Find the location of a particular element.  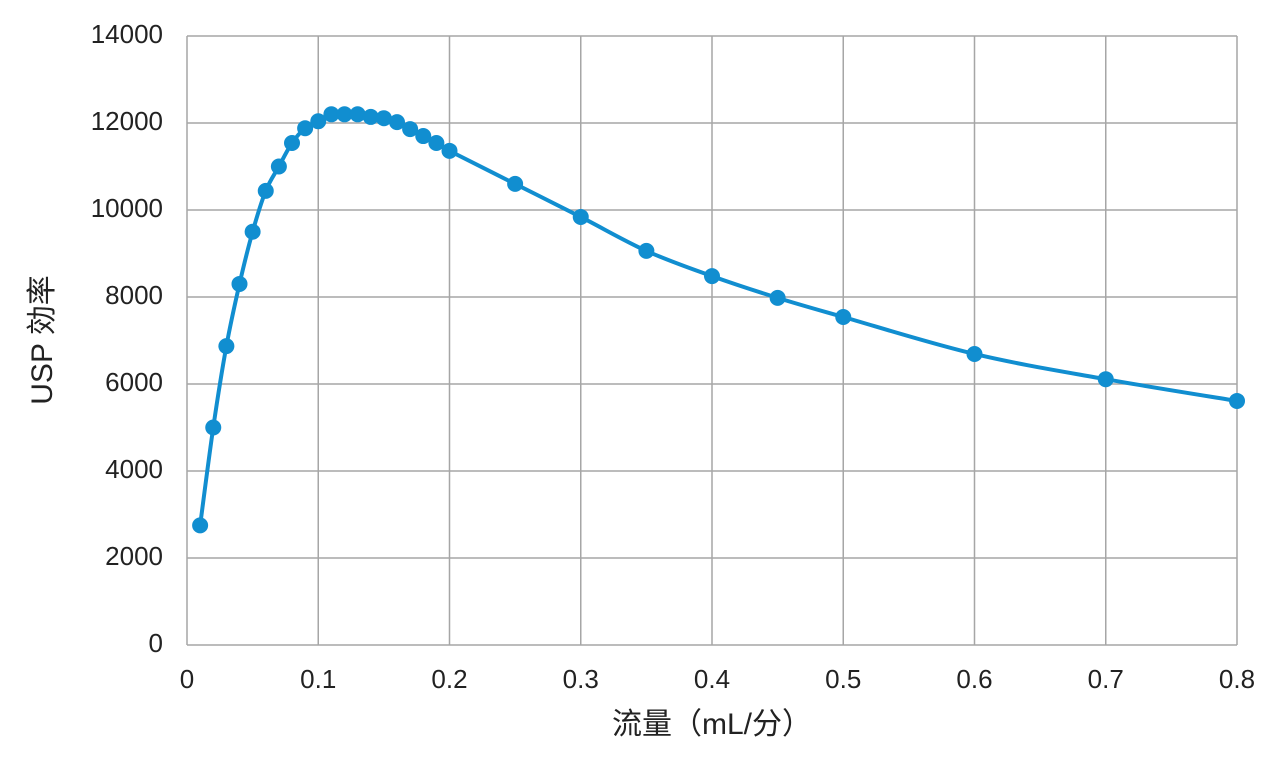

y-tick-label: 2000 is located at coordinates (134, 556).